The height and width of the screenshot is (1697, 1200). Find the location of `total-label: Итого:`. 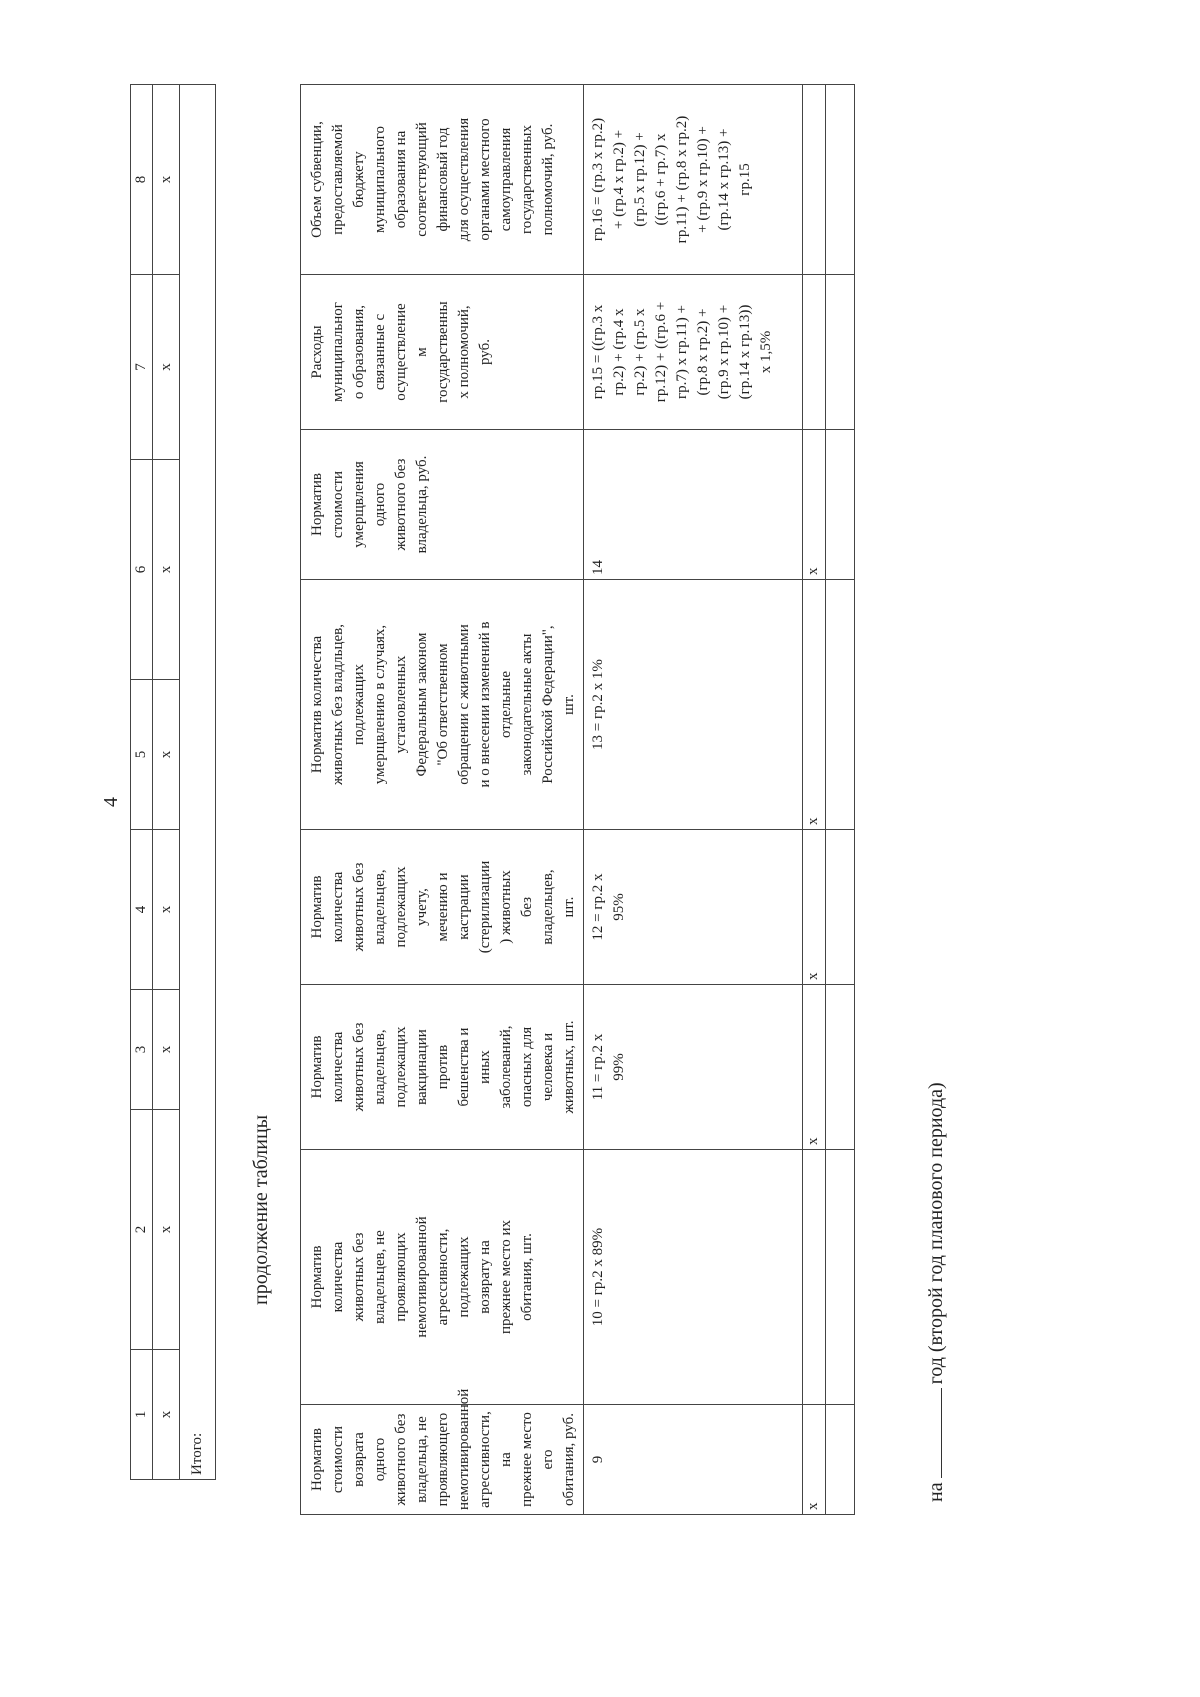

total-label: Итого: is located at coordinates (197, 782).